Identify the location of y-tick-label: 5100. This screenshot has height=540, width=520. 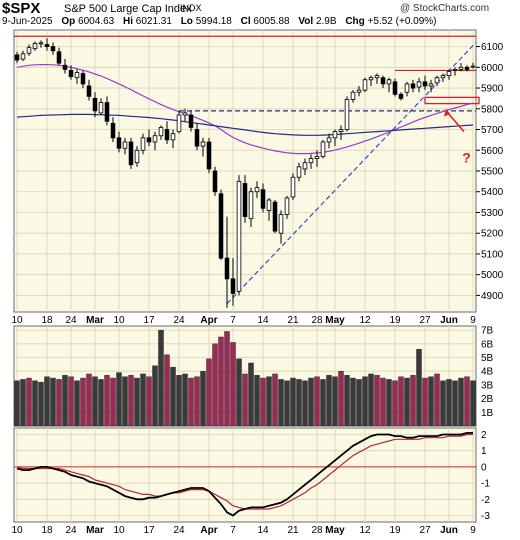
(492, 254).